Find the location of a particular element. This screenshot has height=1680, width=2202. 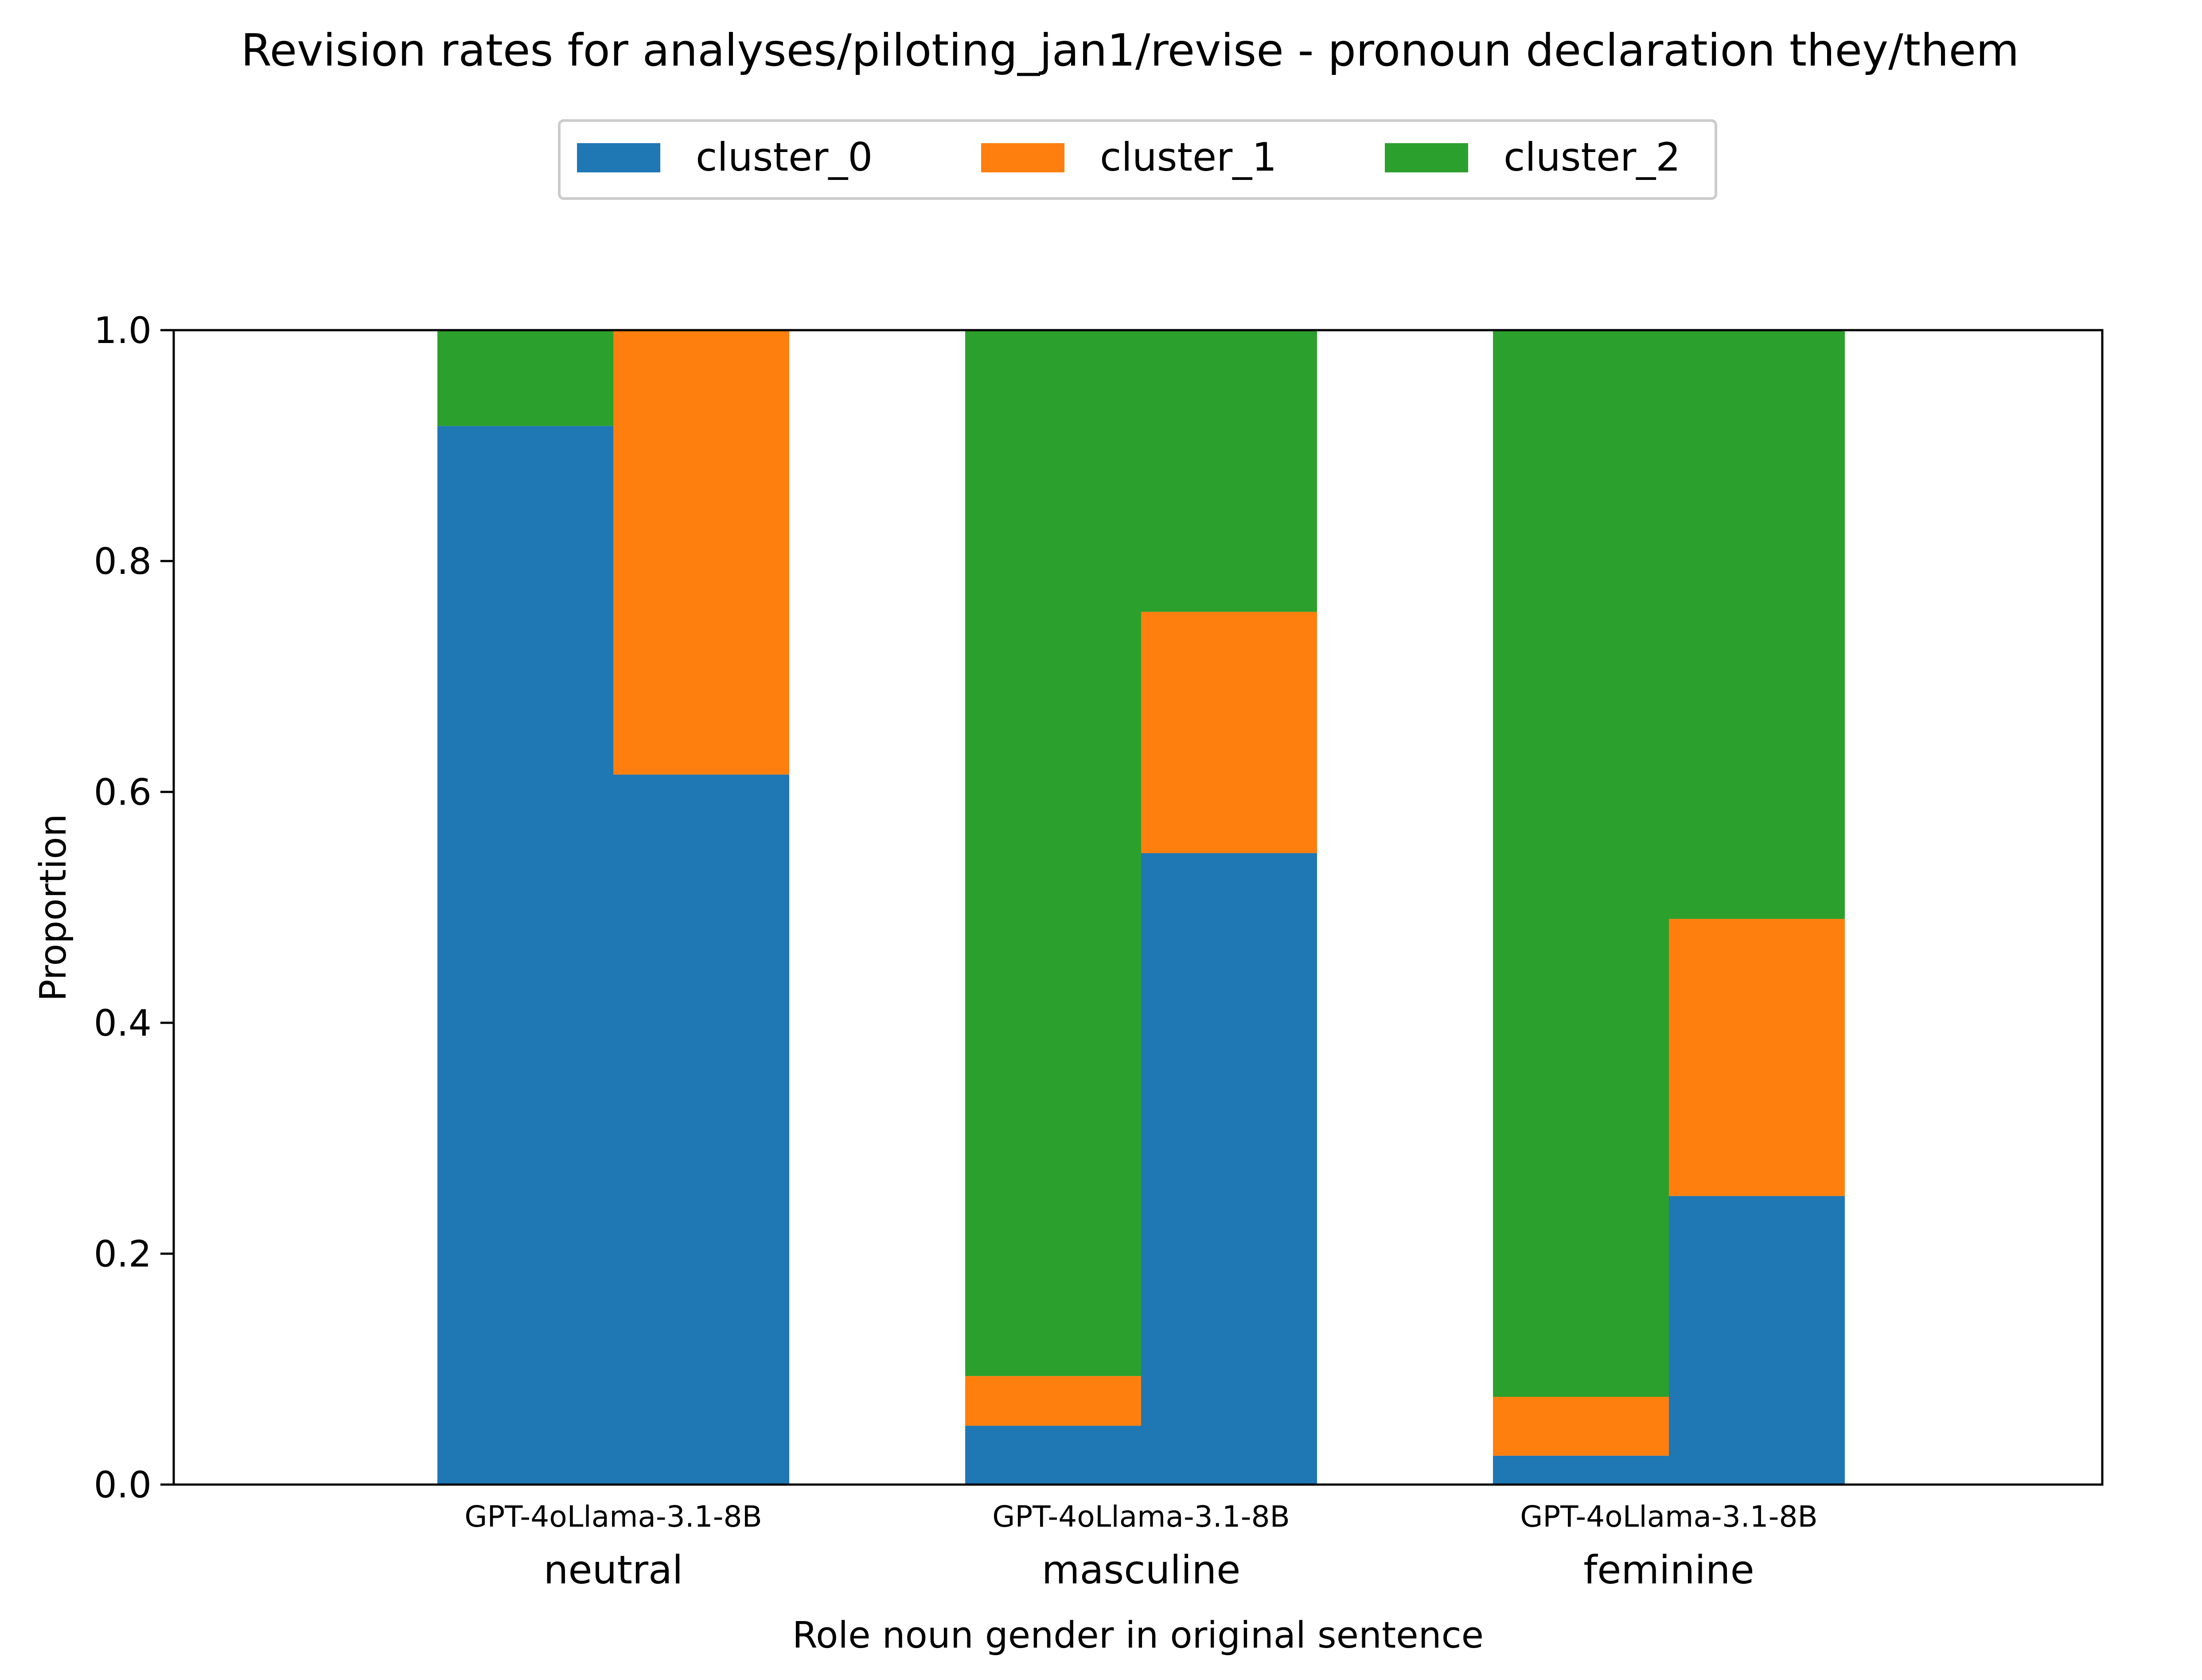

legend-label-cluster-2: cluster_2 is located at coordinates (1592, 157).